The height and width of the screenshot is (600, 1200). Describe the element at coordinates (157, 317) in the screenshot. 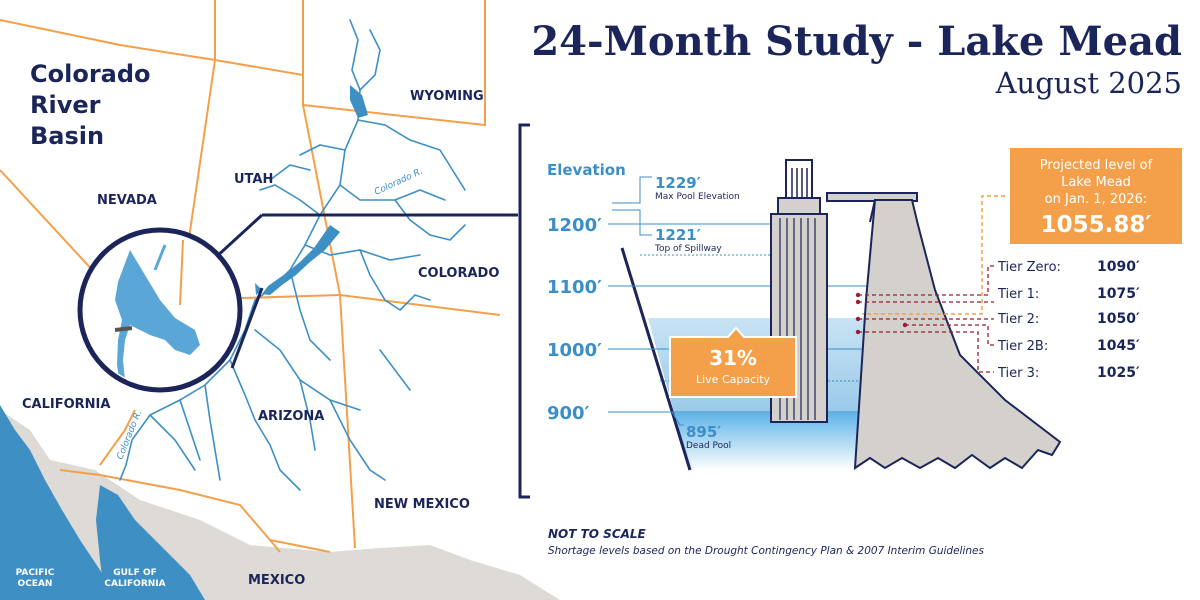

I see `lake-mead-detail` at that location.